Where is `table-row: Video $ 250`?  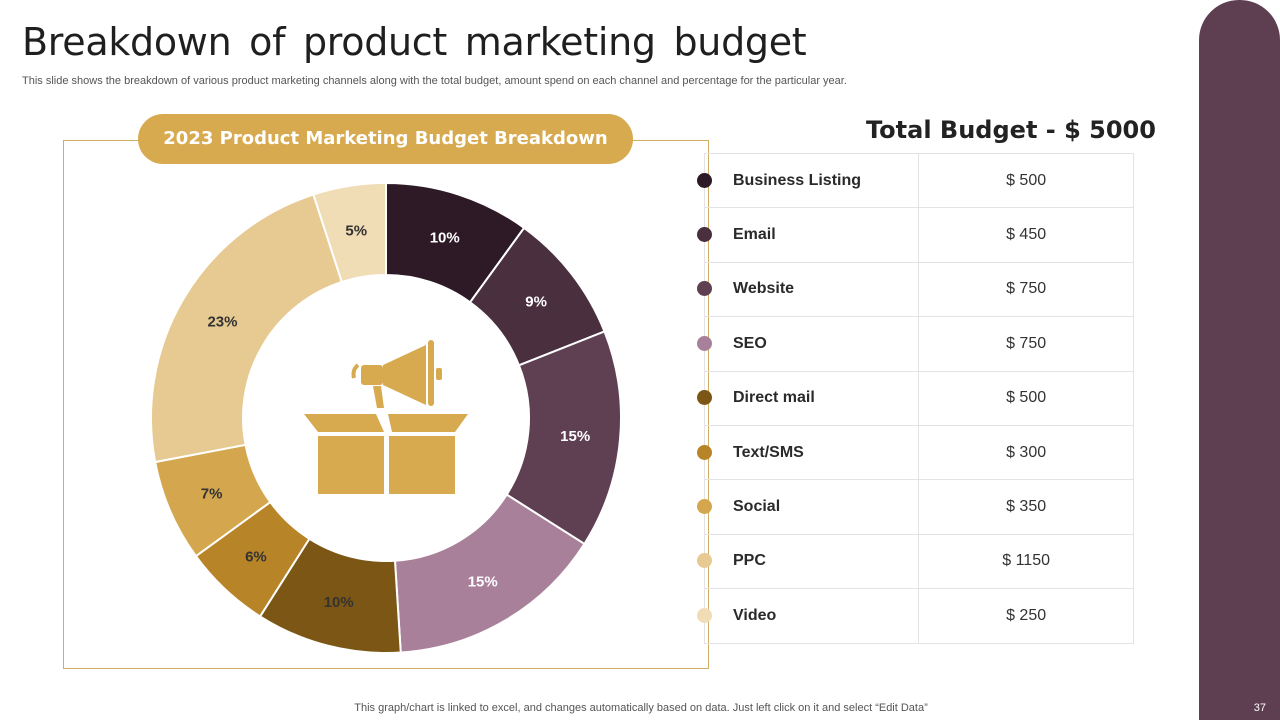
table-row: Video $ 250 is located at coordinates (915, 616).